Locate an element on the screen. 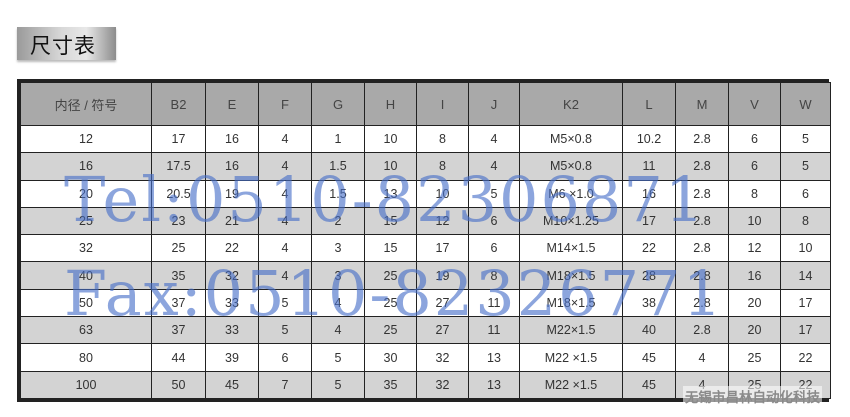 This screenshot has height=417, width=850. table-cell: M6 ×1.0 is located at coordinates (571, 193).